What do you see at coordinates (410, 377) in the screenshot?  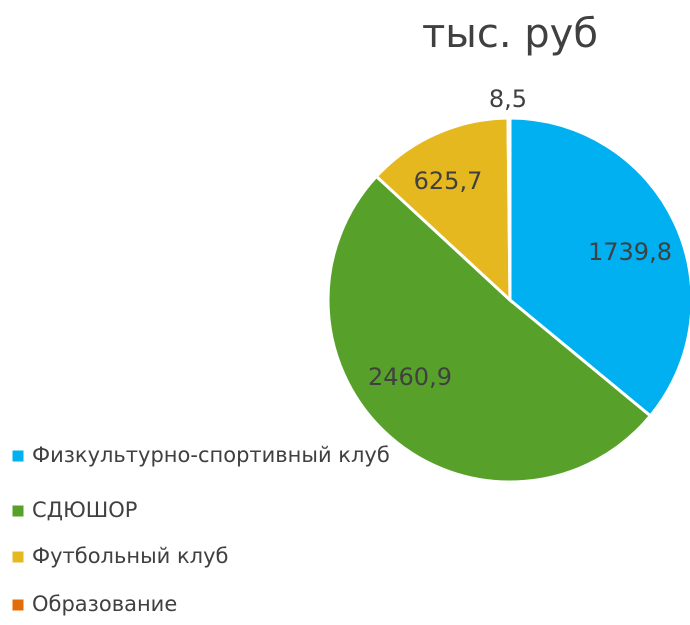 I see `data-label: 2460,9` at bounding box center [410, 377].